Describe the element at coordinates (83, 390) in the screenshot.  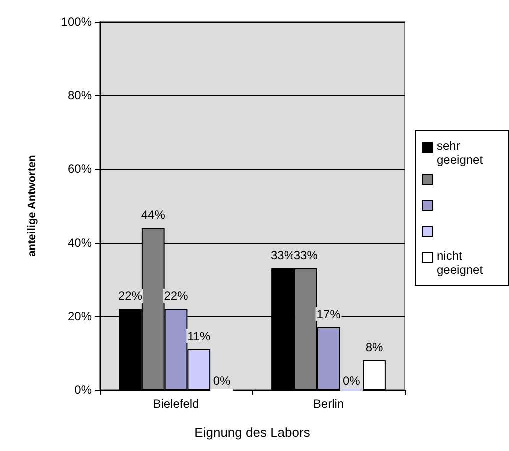
I see `y-tick-label: 0%` at that location.